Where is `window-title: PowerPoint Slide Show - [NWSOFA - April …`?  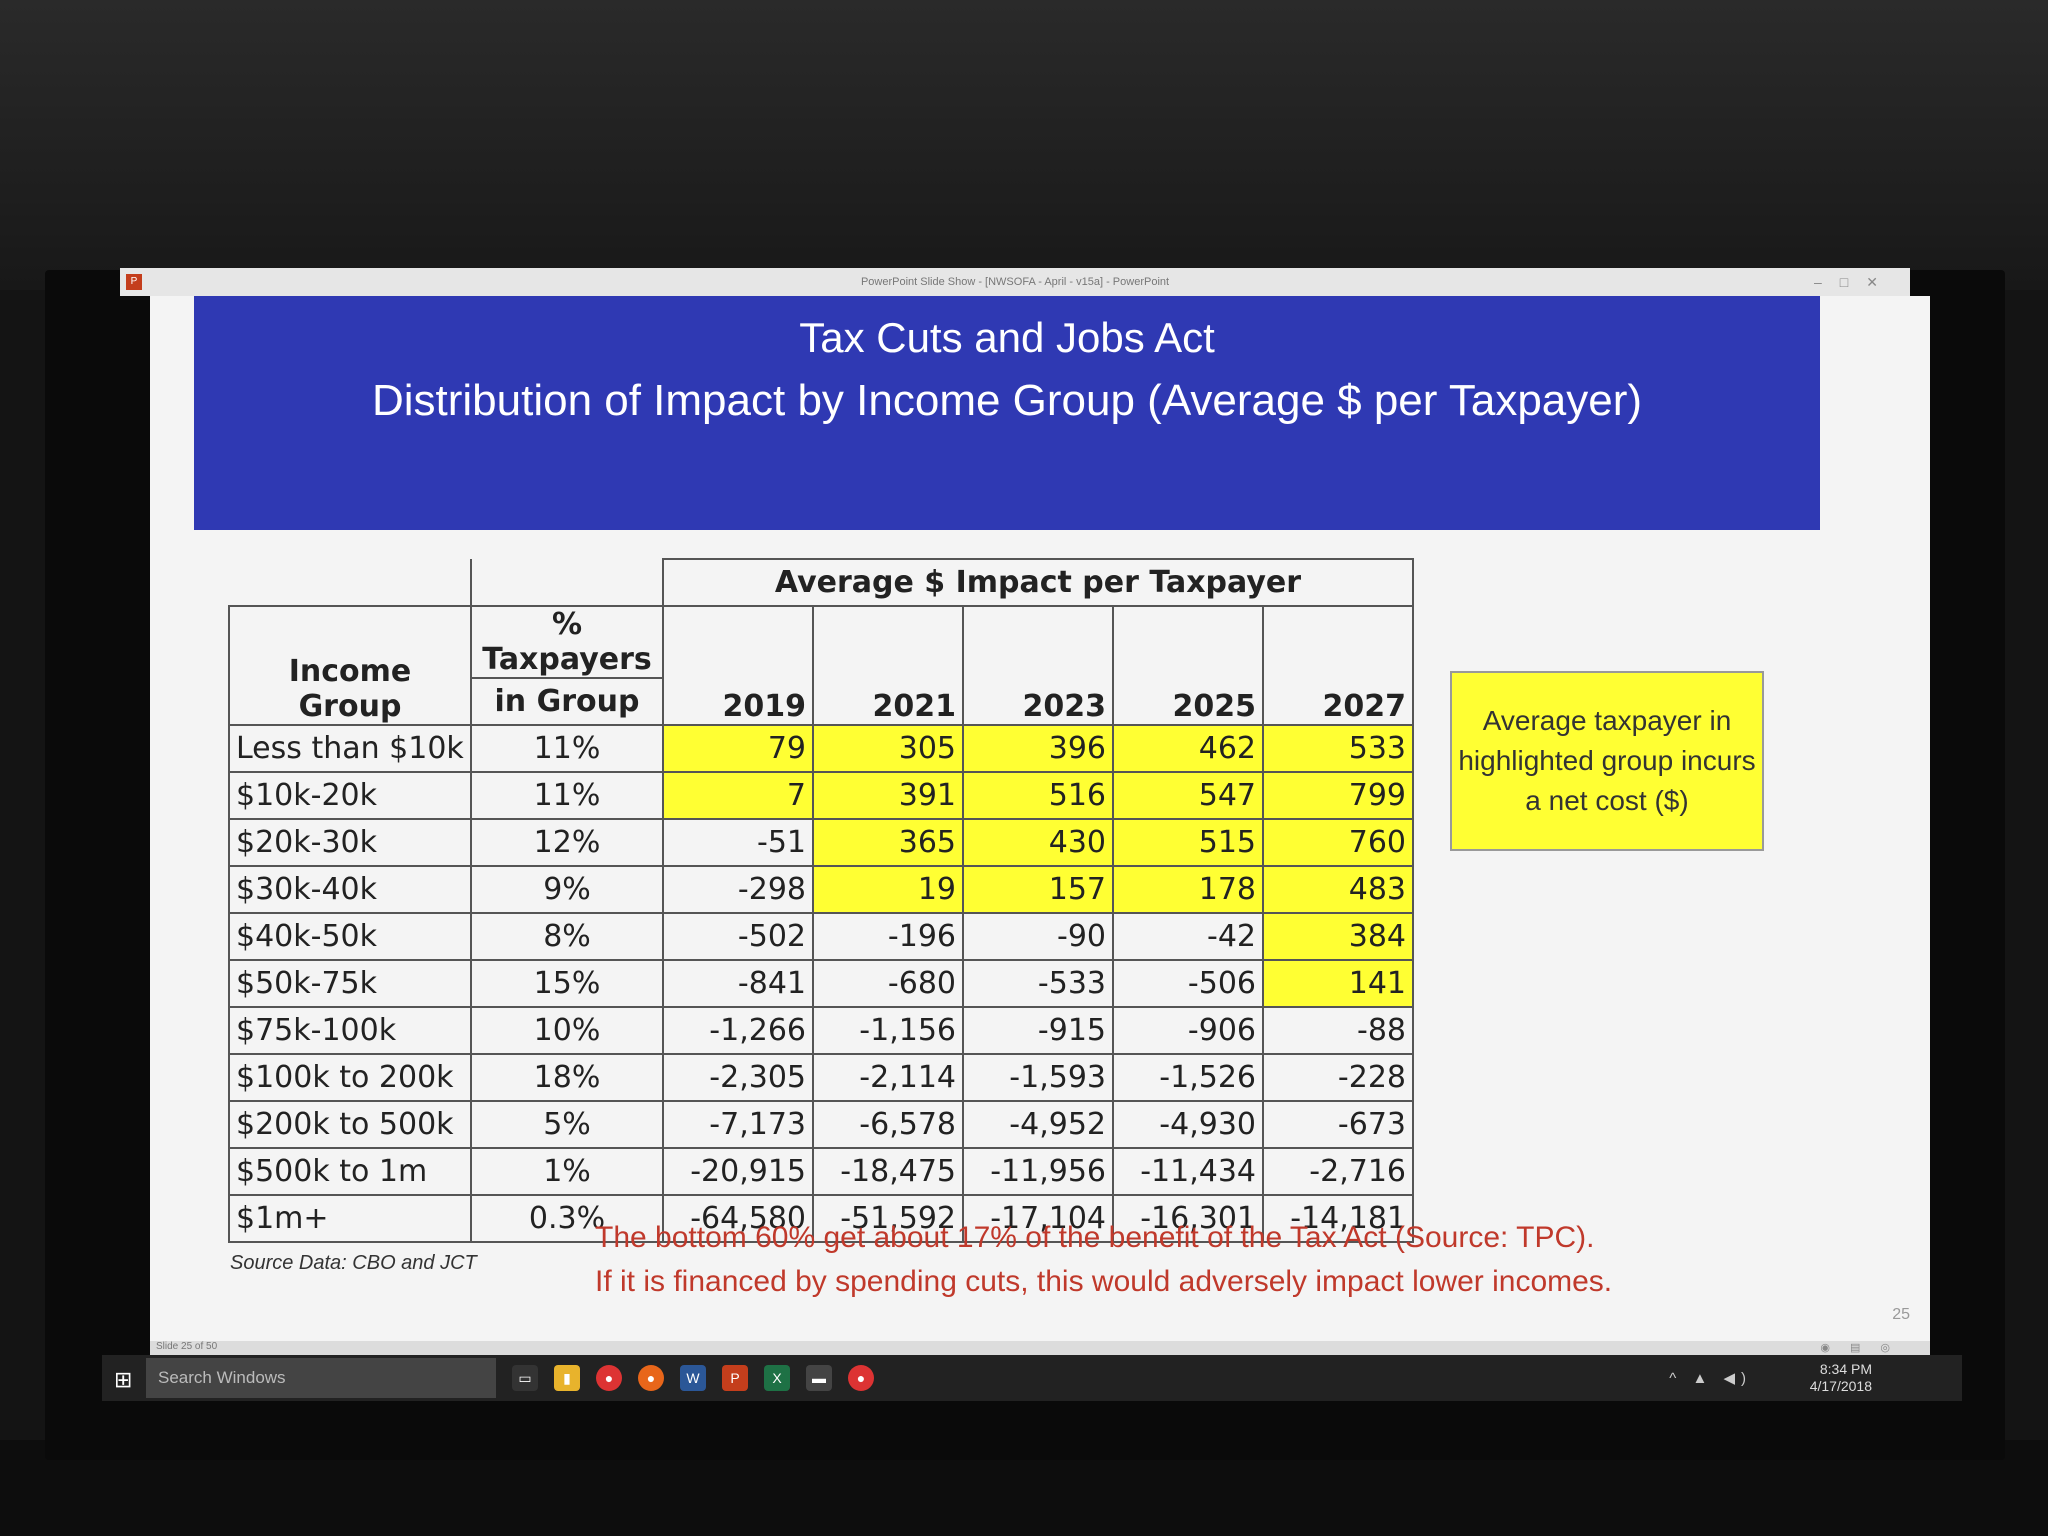
window-title: PowerPoint Slide Show - [NWSOFA - April … is located at coordinates (1015, 282).